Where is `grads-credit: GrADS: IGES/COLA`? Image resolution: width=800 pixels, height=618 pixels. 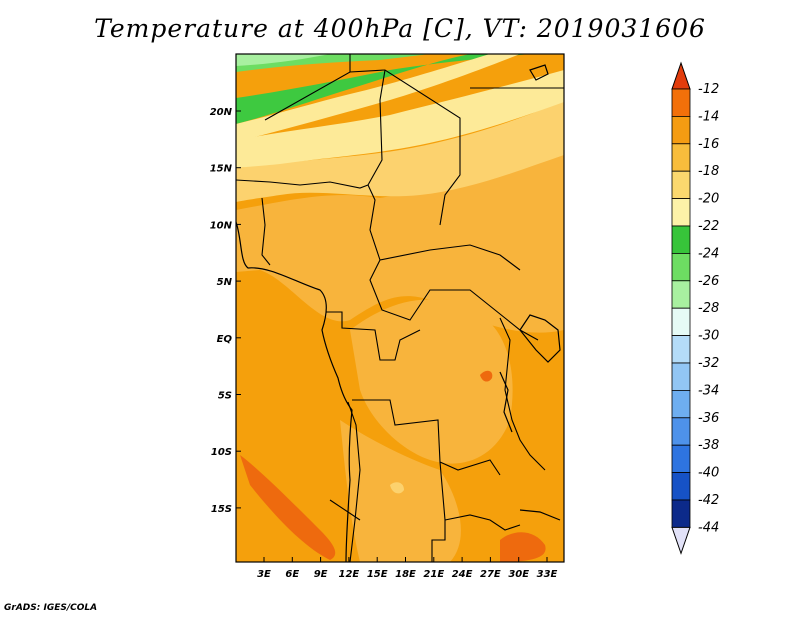 grads-credit: GrADS: IGES/COLA is located at coordinates (51, 608).